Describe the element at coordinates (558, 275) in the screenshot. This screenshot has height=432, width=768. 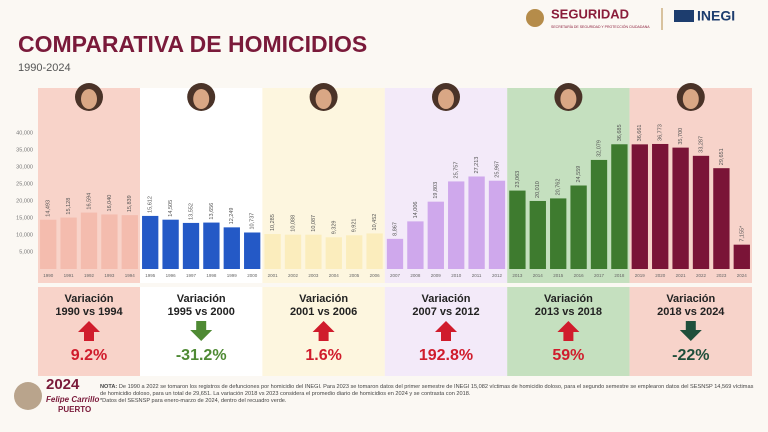
I see `x-tick-label: 2015` at that location.